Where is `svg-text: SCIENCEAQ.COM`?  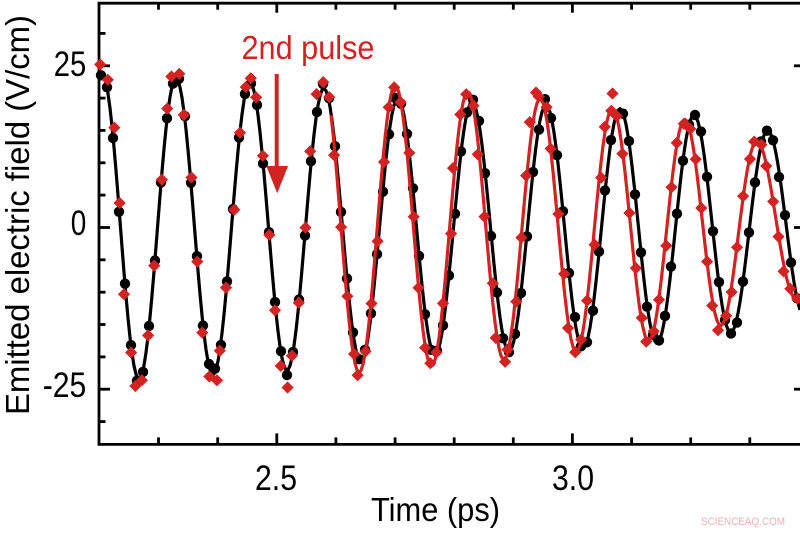
svg-text: SCIENCEAQ.COM is located at coordinates (743, 522).